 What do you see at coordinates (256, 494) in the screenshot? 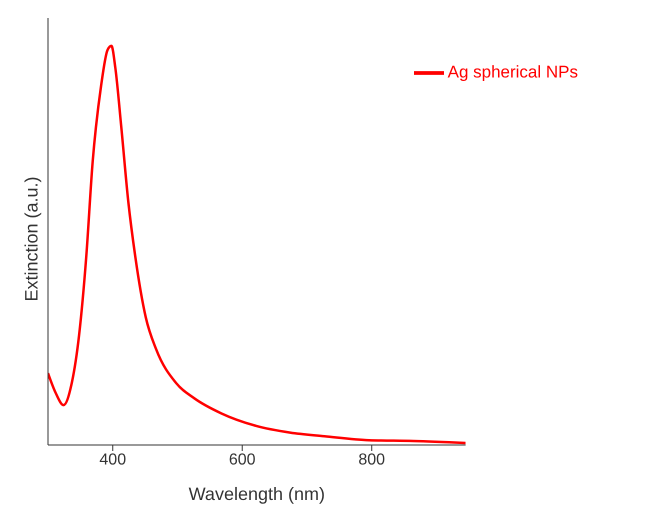
I see `x-axis-title: Wavelength (nm)` at bounding box center [256, 494].